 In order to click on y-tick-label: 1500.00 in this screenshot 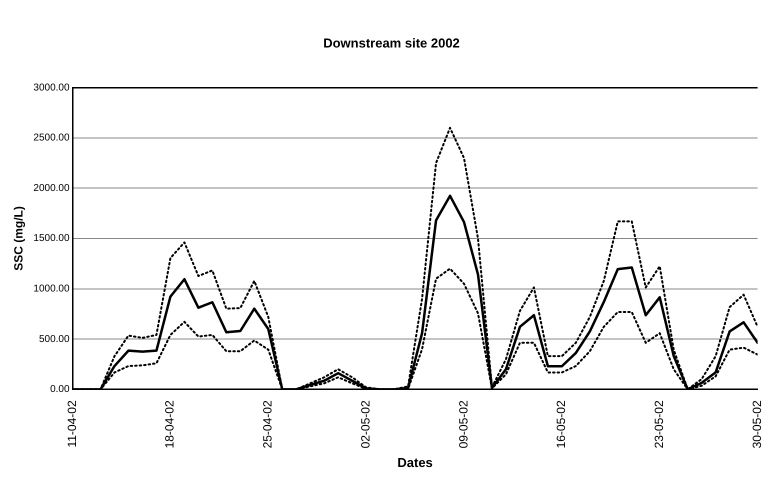, I will do `click(51, 238)`.